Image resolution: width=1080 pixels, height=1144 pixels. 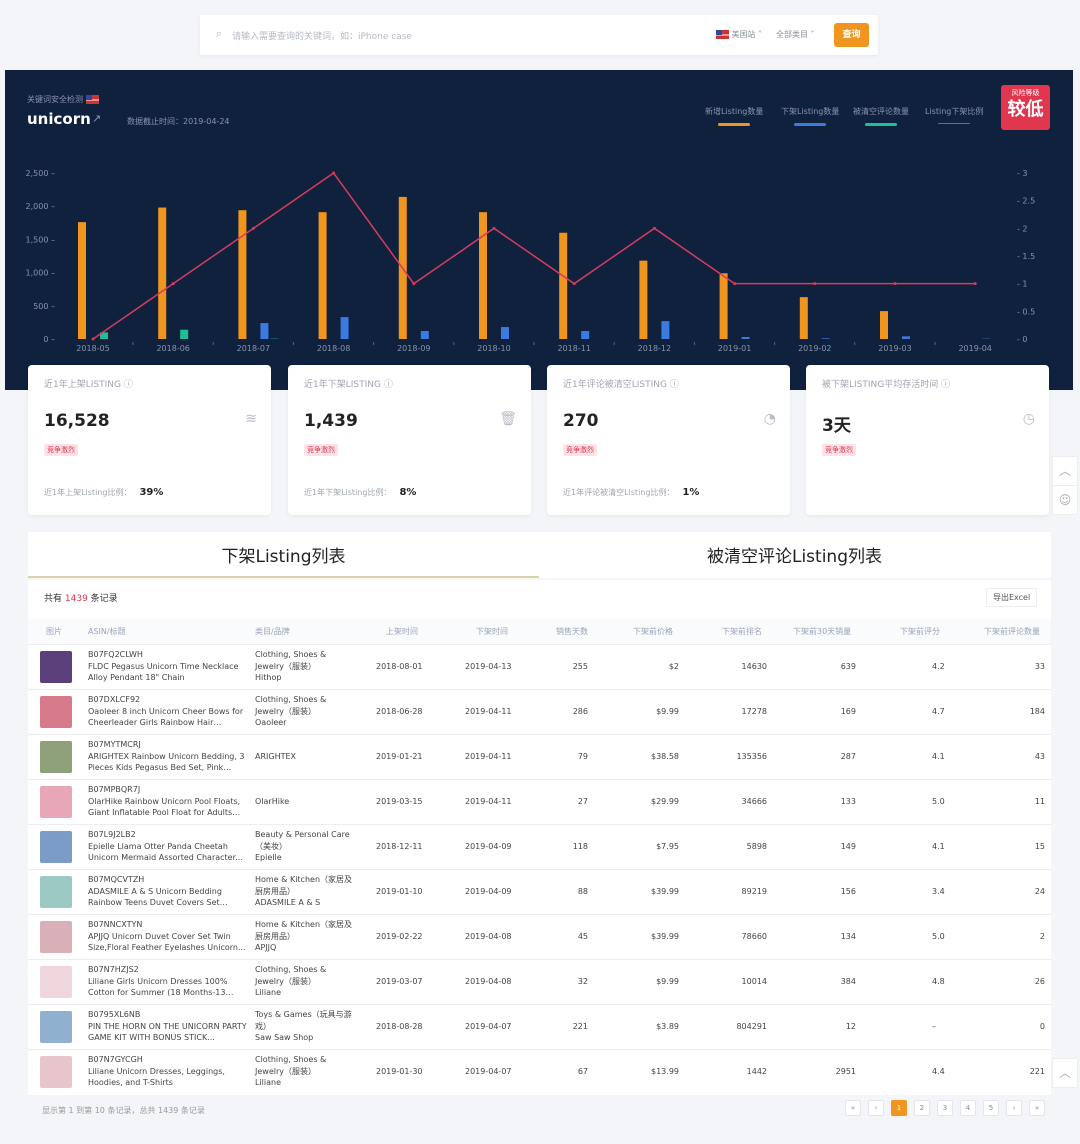 What do you see at coordinates (968, 1108) in the screenshot?
I see `pagination-page: 4` at bounding box center [968, 1108].